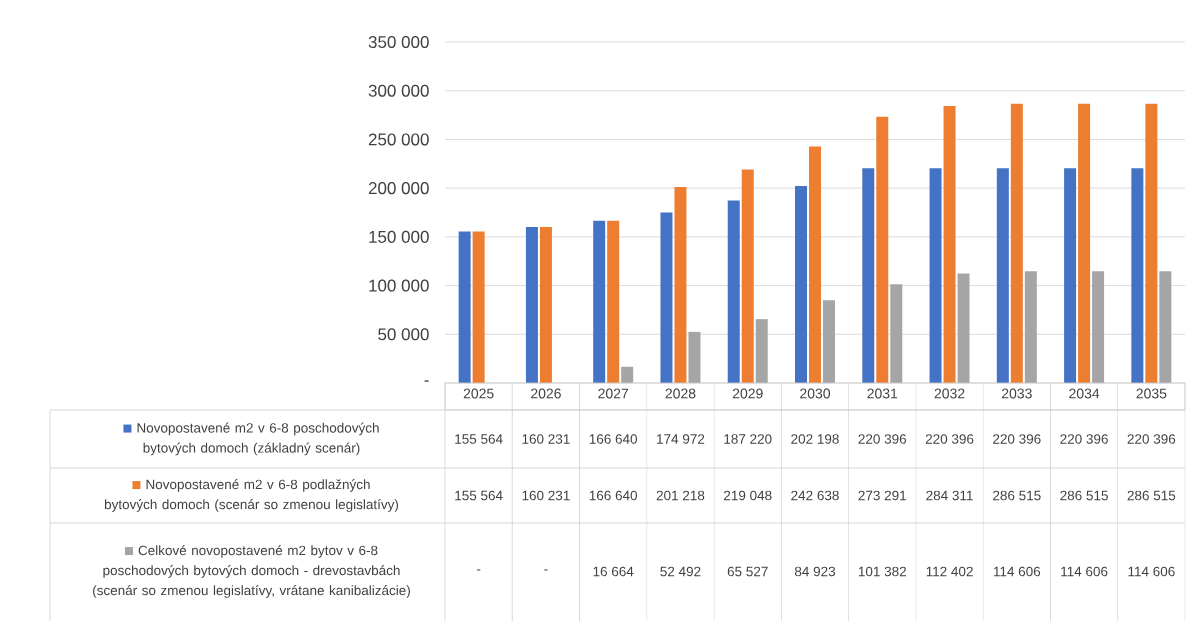 This screenshot has height=621, width=1204. I want to click on x-tick-label: 2034, so click(1084, 393).